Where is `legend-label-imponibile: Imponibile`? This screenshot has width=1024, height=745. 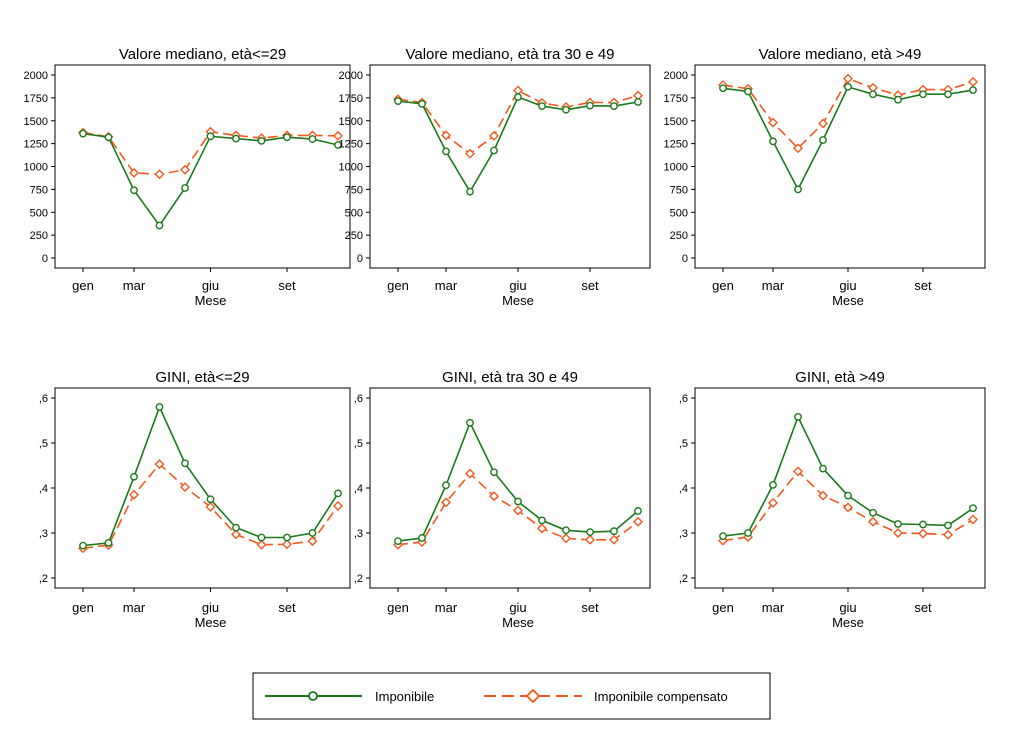
legend-label-imponibile: Imponibile is located at coordinates (404, 696).